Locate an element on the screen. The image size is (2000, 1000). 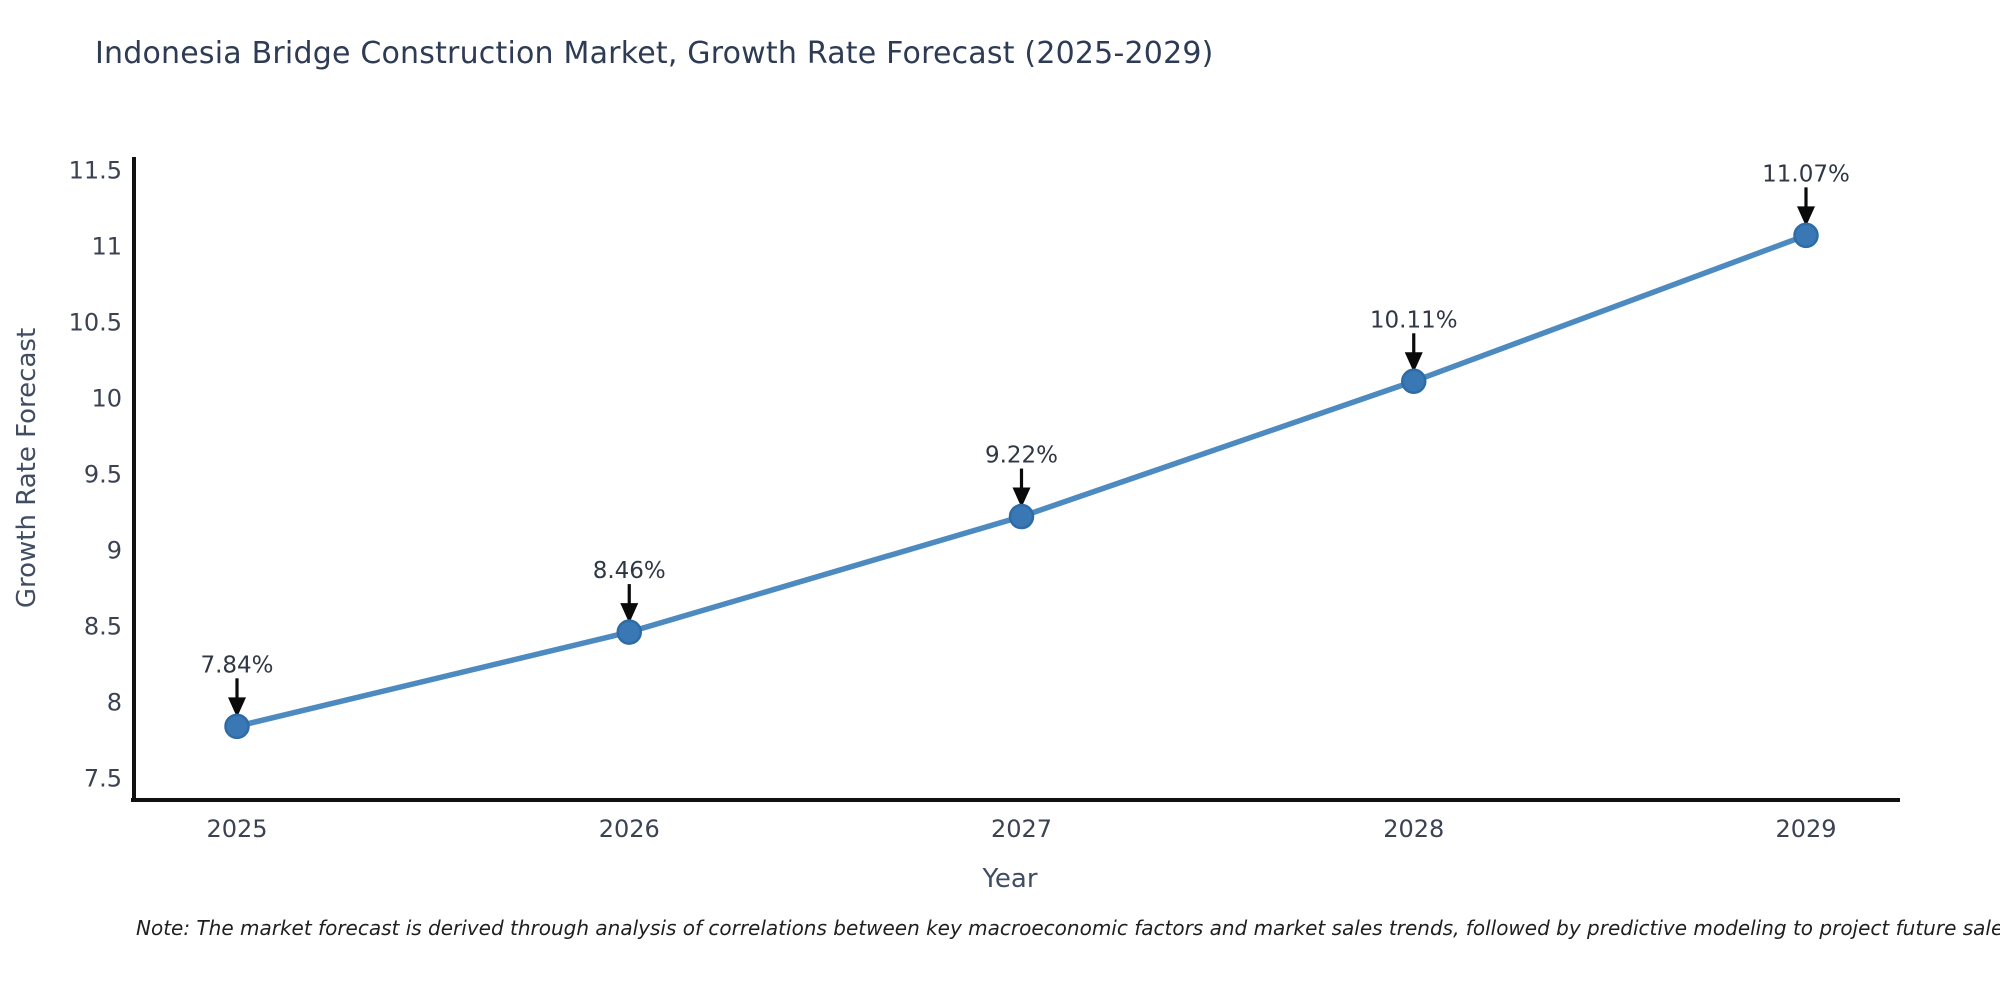
y-axis-title: Growth Rate Forecast is located at coordinates (27, 468).